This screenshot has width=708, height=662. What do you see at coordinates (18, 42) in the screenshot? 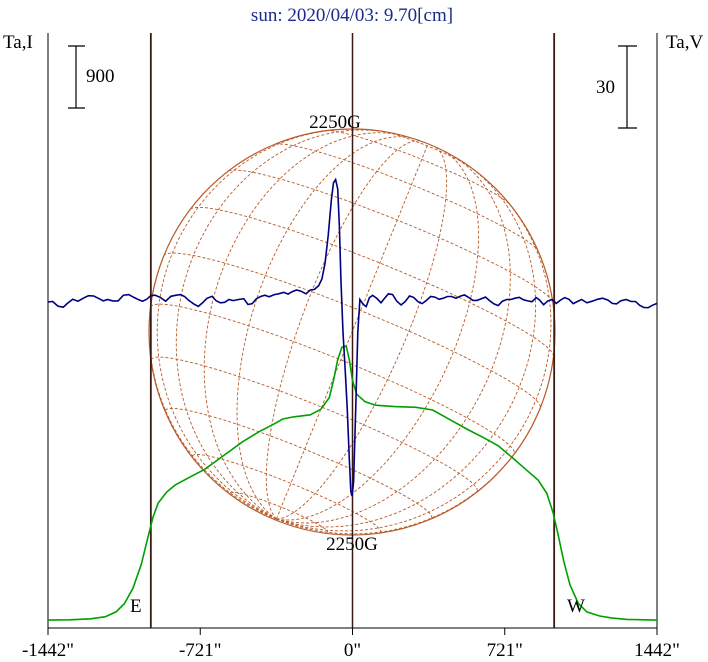
I see `left-axis-label: Ta,I` at bounding box center [18, 42].